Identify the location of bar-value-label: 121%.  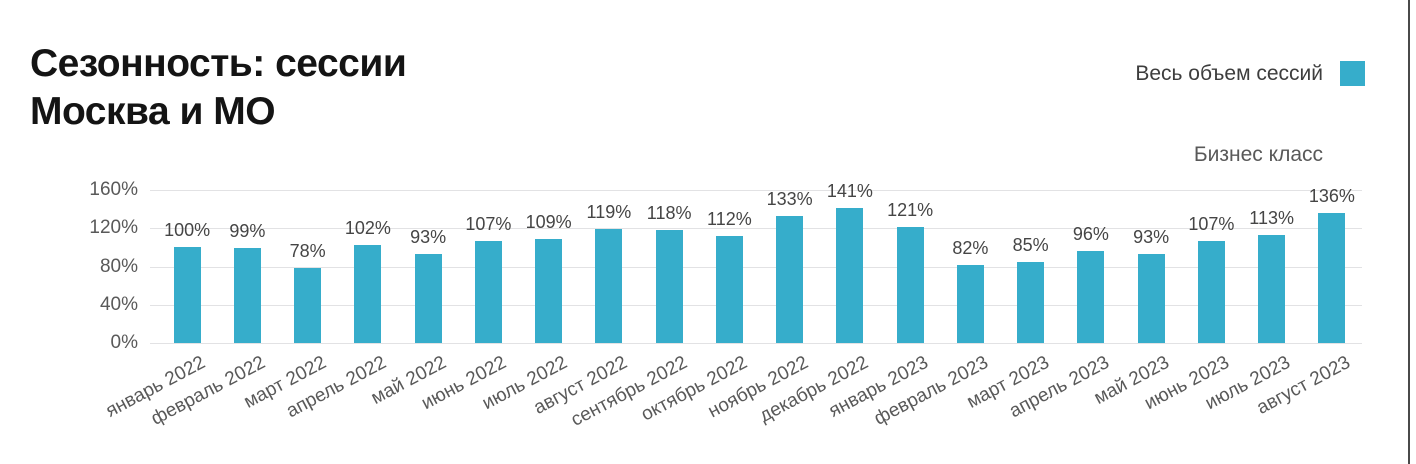
(910, 210).